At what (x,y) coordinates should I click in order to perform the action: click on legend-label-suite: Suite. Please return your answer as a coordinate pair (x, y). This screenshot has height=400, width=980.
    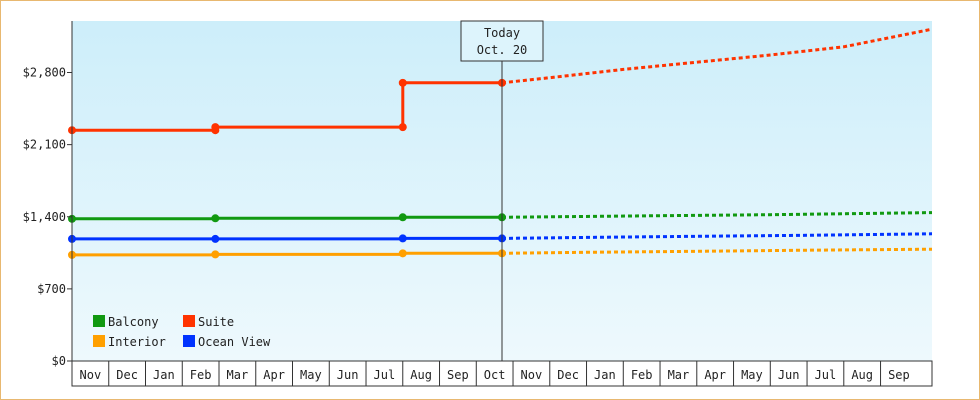
    Looking at the image, I should click on (216, 322).